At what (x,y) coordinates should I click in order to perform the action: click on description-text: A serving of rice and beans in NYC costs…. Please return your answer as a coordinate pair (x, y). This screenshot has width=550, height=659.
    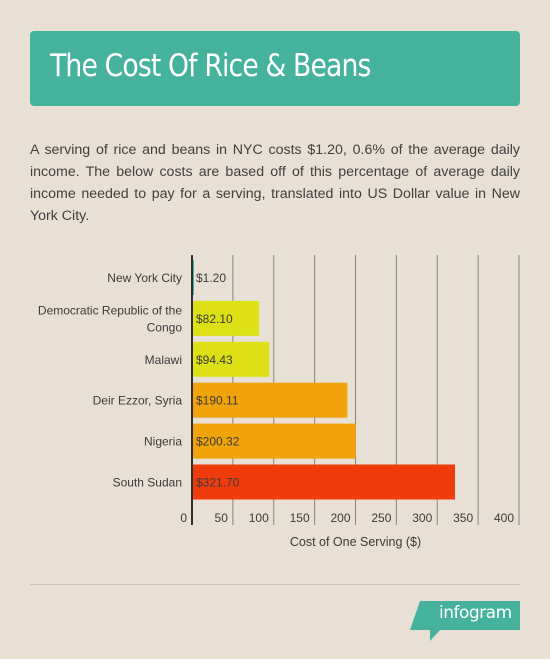
    Looking at the image, I should click on (275, 183).